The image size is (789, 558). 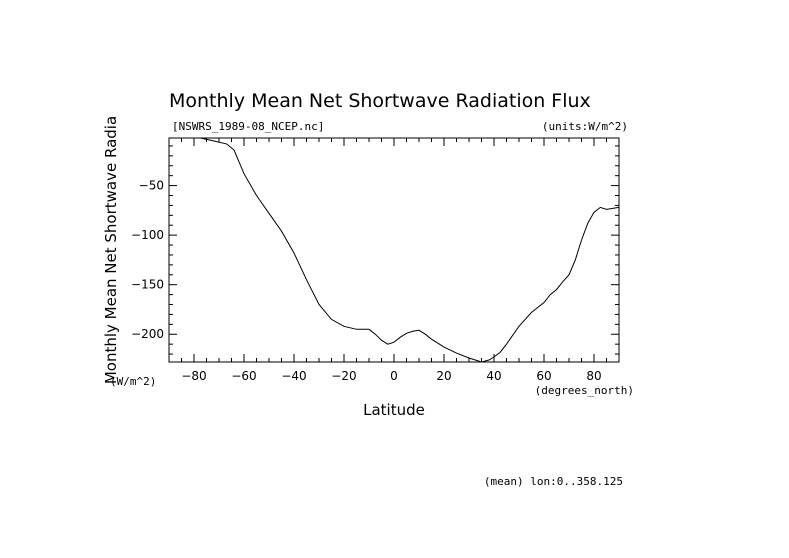 What do you see at coordinates (394, 376) in the screenshot?
I see `x-tick-label: 0` at bounding box center [394, 376].